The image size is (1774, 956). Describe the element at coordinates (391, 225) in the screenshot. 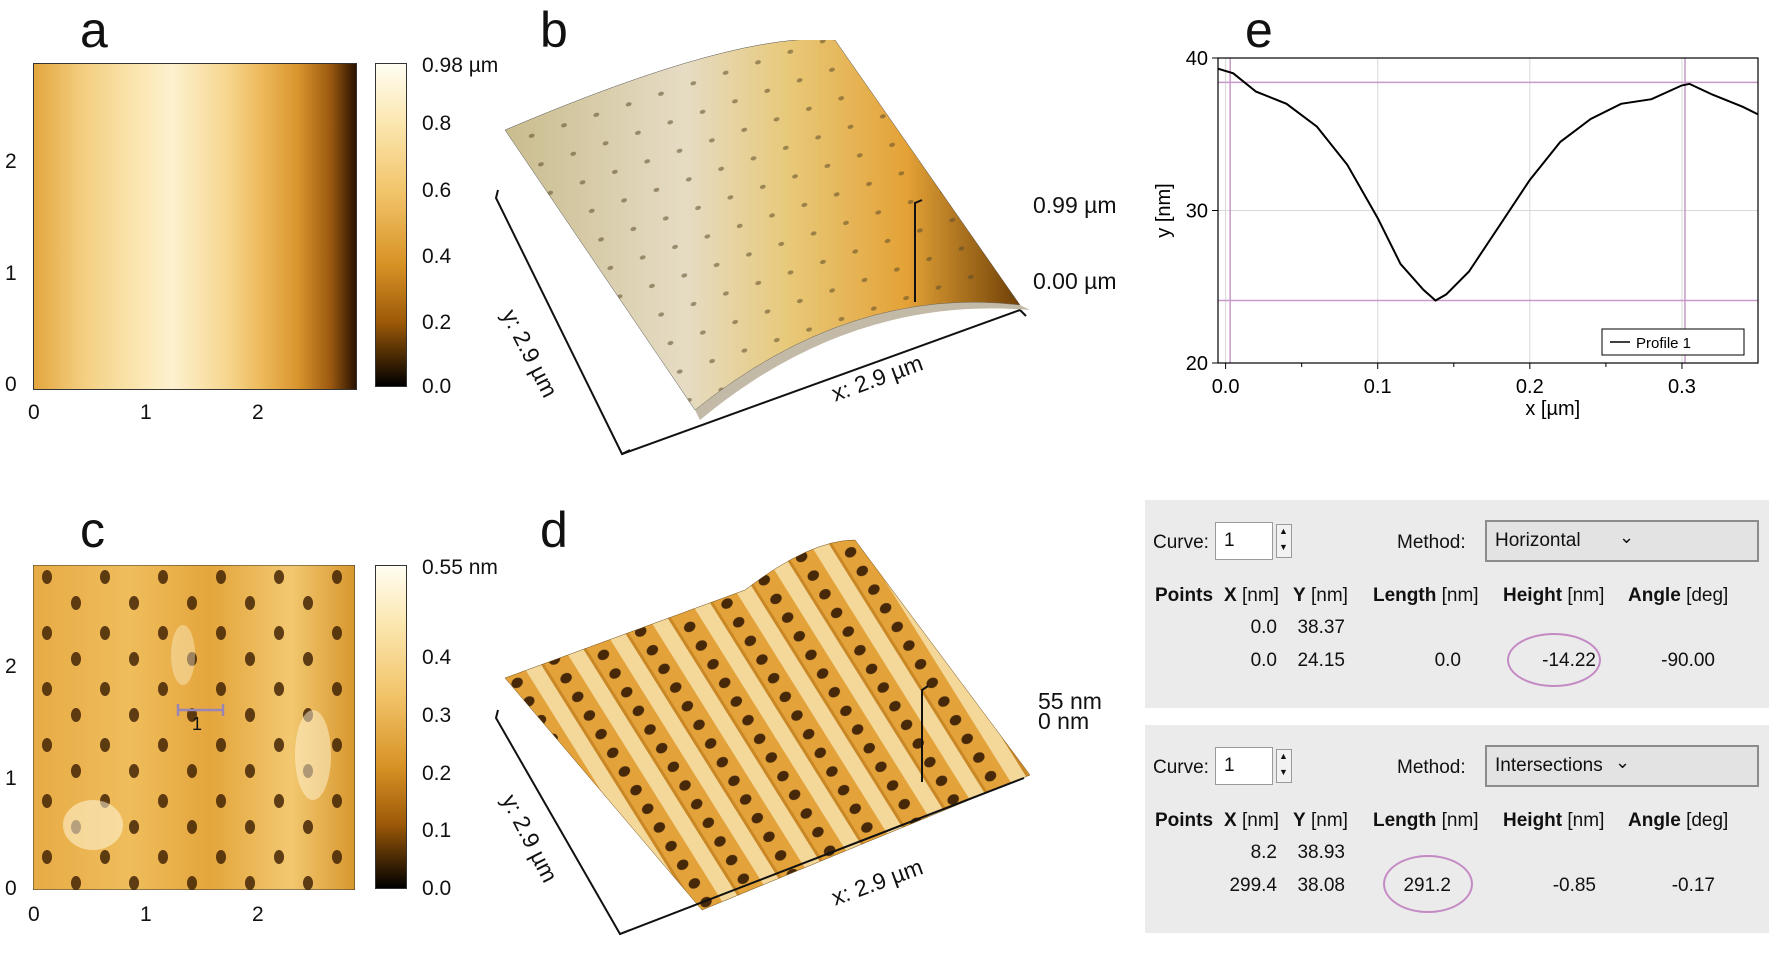

I see `colorbar-a` at that location.